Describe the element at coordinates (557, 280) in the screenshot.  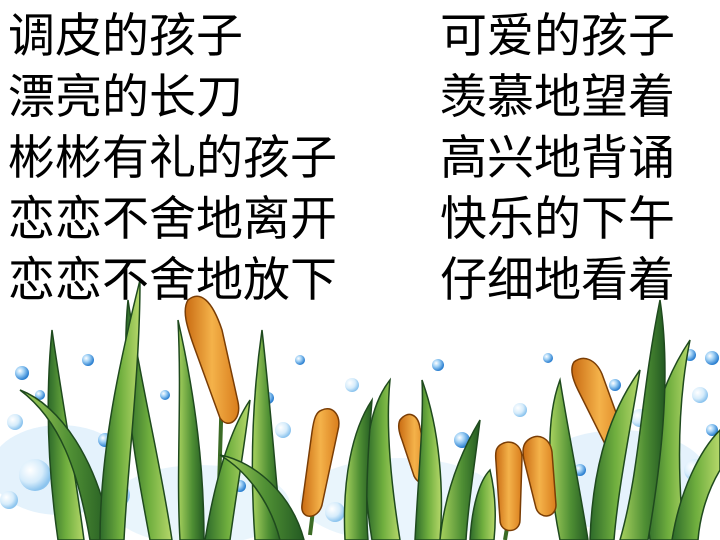
I see `phrase: 仔细地看着` at that location.